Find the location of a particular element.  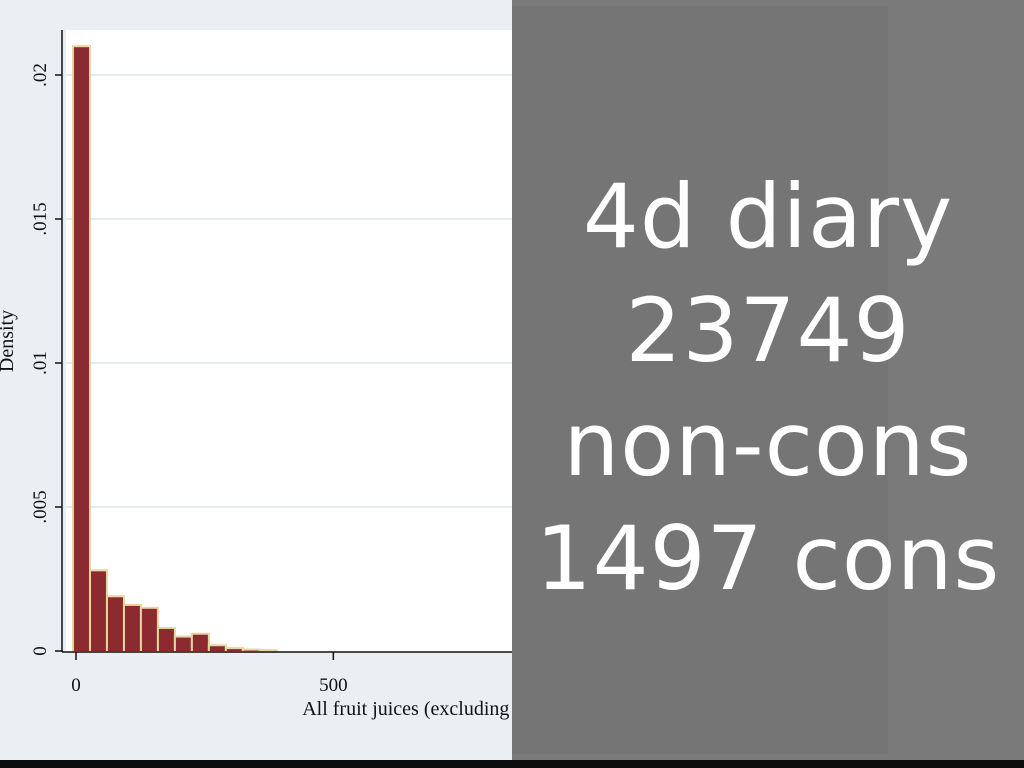

x-tick-label: 500 is located at coordinates (333, 685).